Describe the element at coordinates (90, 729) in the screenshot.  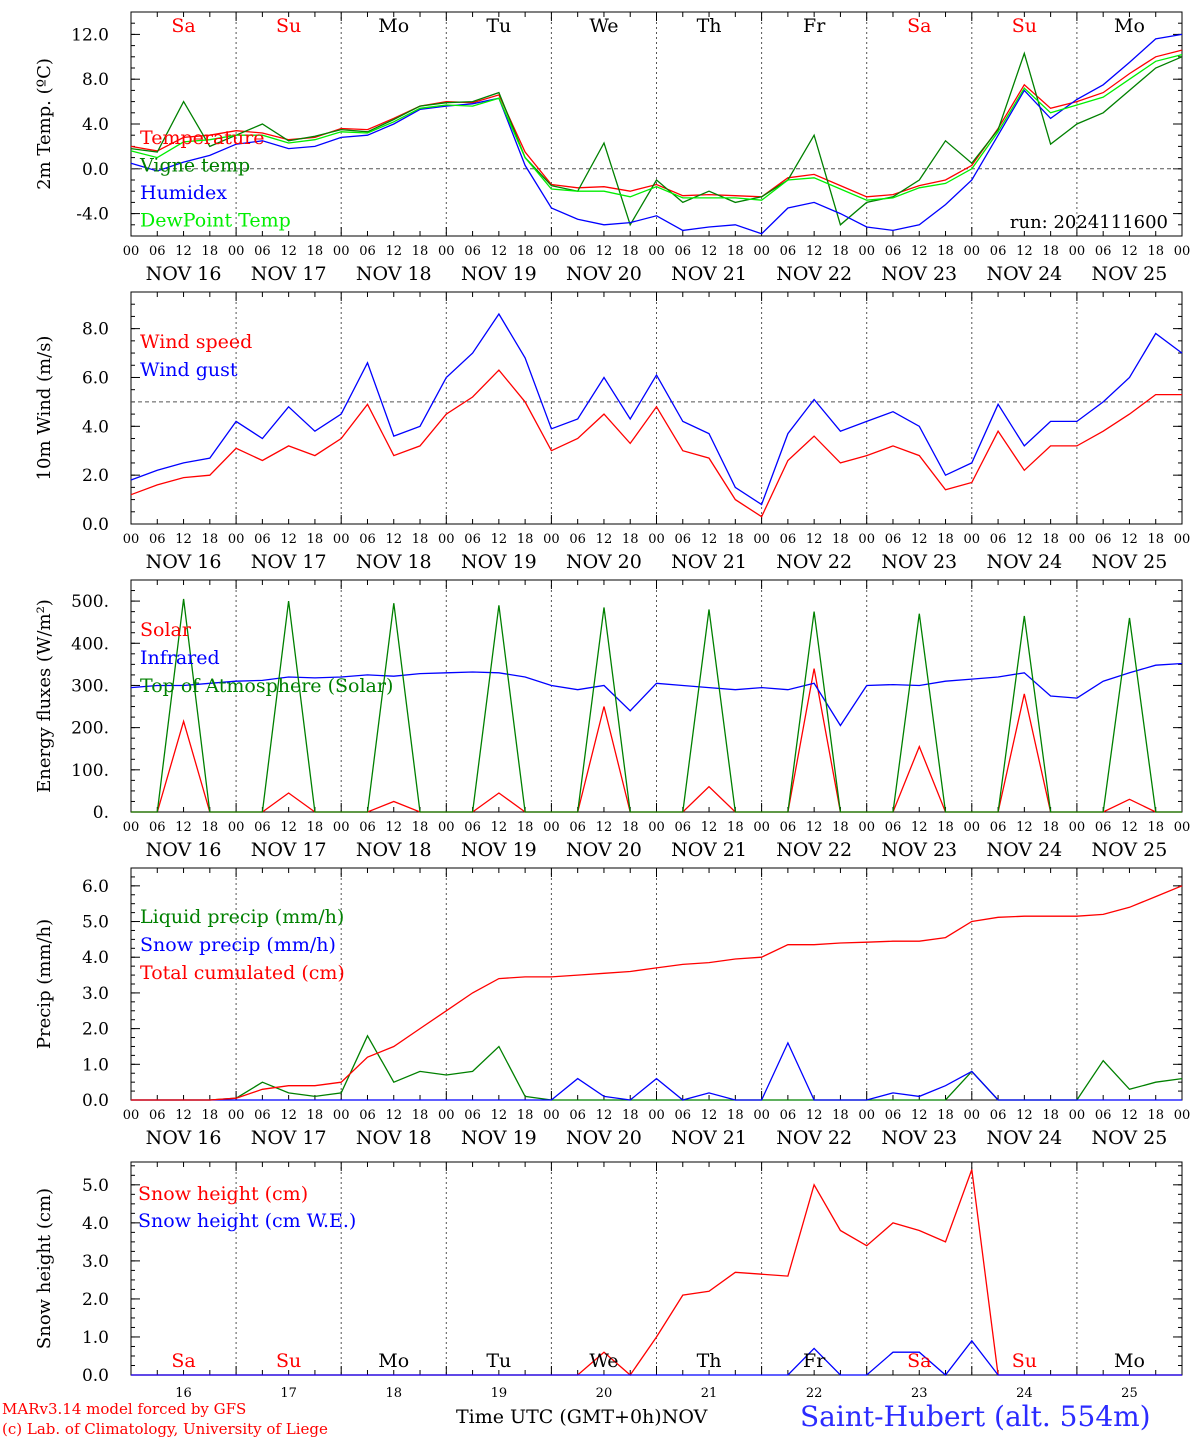
I see `y-tick-label: 200.` at that location.